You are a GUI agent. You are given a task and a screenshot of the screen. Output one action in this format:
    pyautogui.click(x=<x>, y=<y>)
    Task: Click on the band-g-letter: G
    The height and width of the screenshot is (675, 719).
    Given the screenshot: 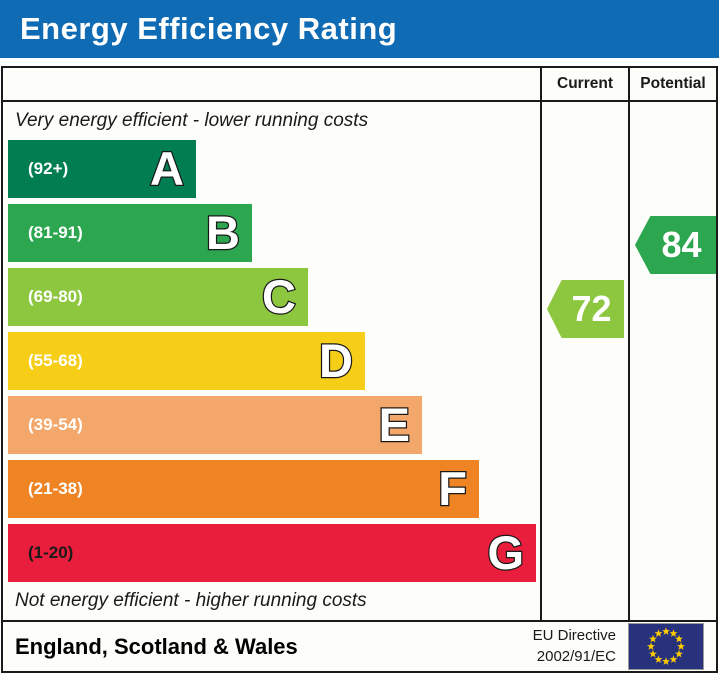 What is the action you would take?
    pyautogui.click(x=505, y=553)
    